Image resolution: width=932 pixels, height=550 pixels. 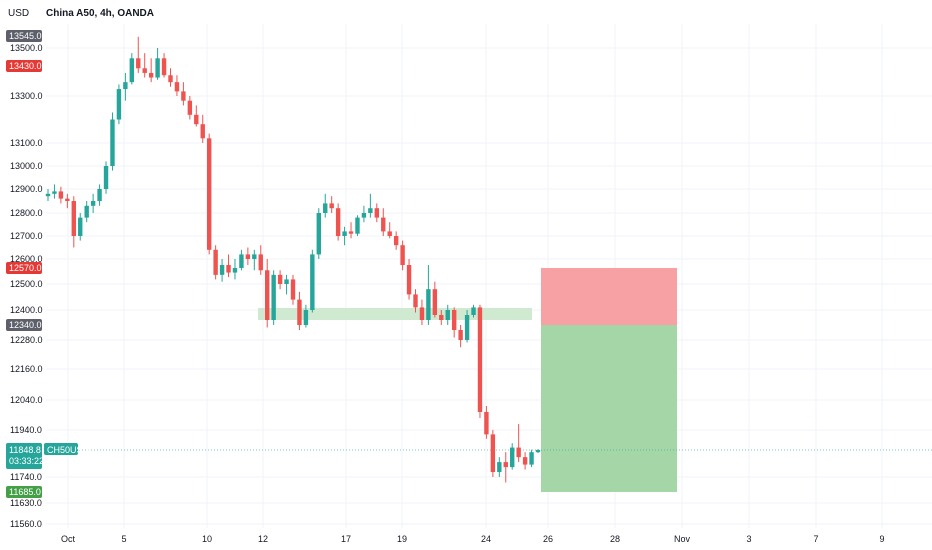 I want to click on price-label-text: 11685.0, so click(x=25, y=492).